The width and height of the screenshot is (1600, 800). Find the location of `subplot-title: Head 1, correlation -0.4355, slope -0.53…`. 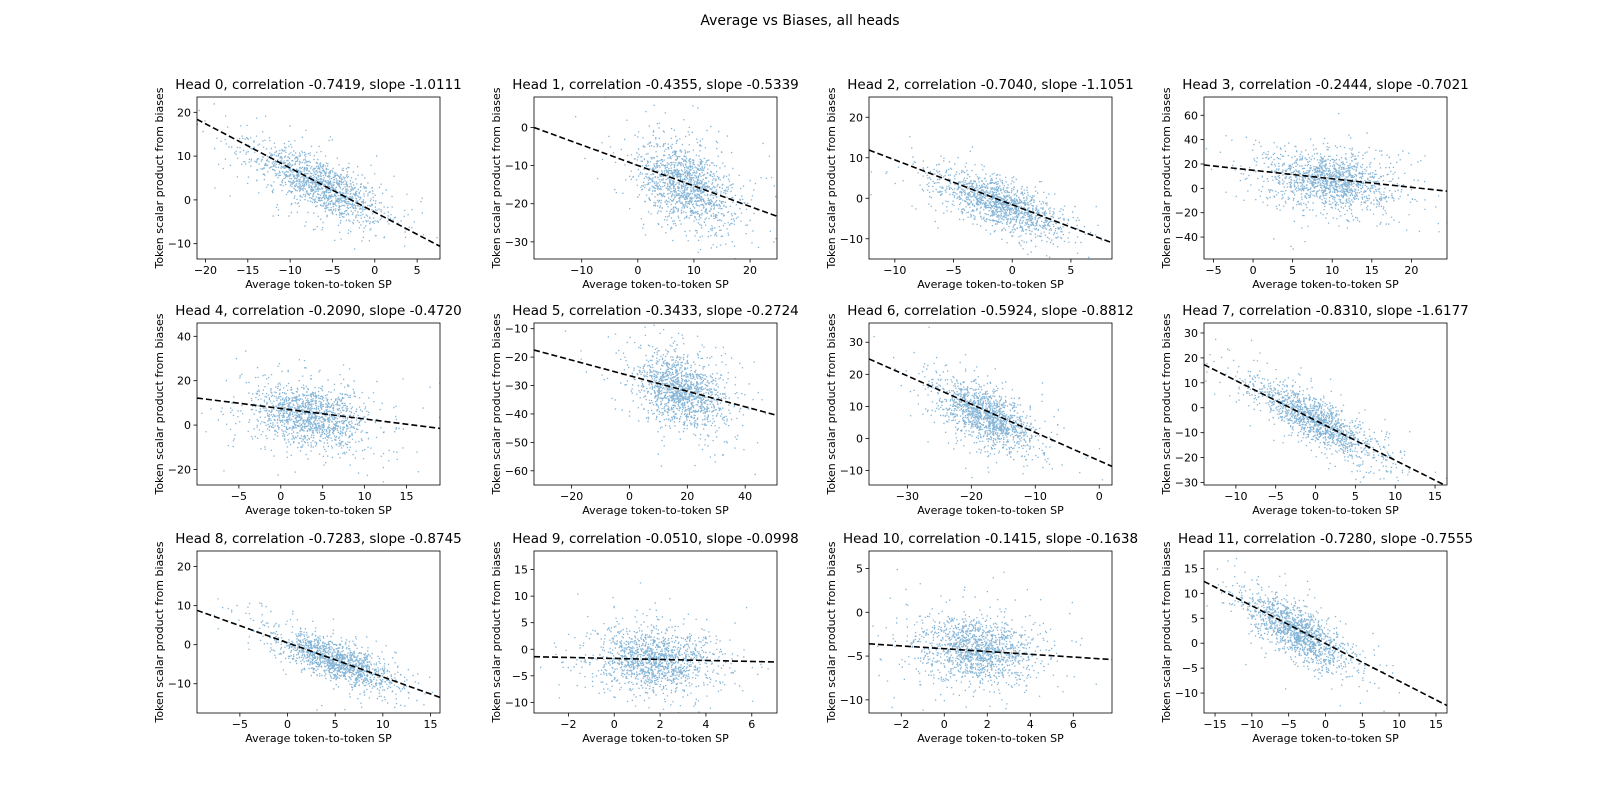

subplot-title: Head 1, correlation -0.4355, slope -0.53… is located at coordinates (655, 85).